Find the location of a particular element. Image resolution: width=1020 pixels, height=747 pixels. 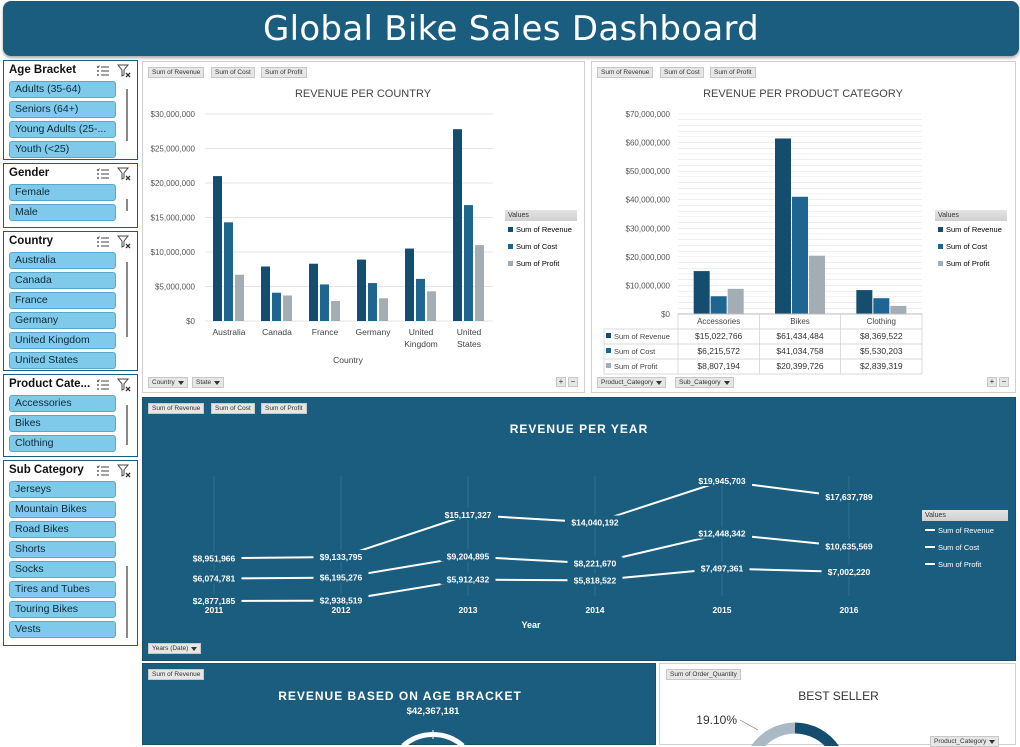

slicer-item-bikes: Bikes is located at coordinates (62, 423).